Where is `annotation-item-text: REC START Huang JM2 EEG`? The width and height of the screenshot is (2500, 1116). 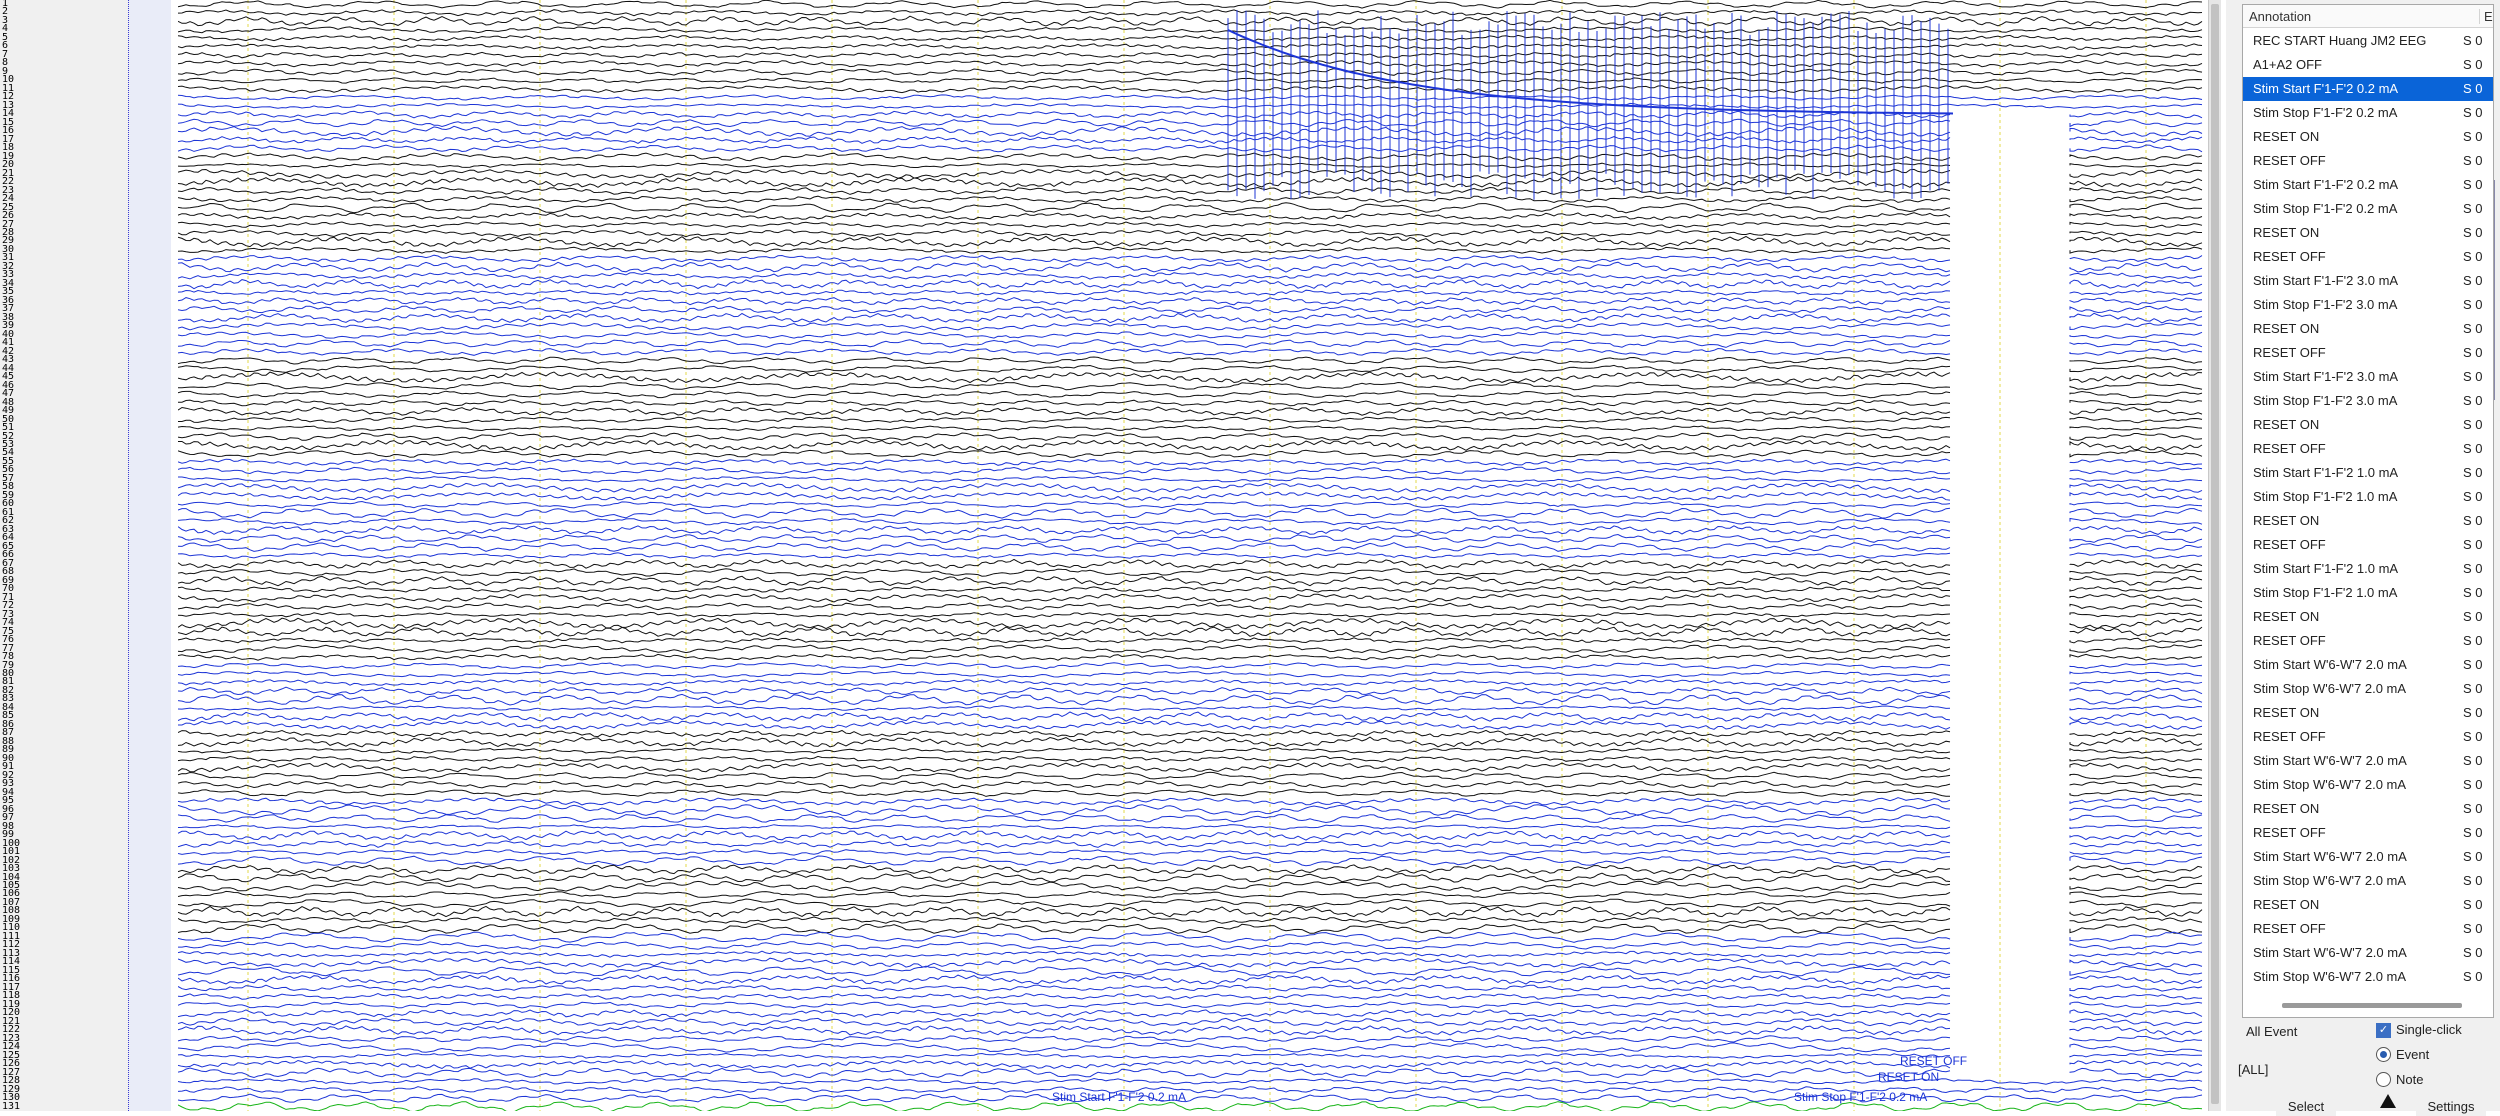 annotation-item-text: REC START Huang JM2 EEG is located at coordinates (2340, 40).